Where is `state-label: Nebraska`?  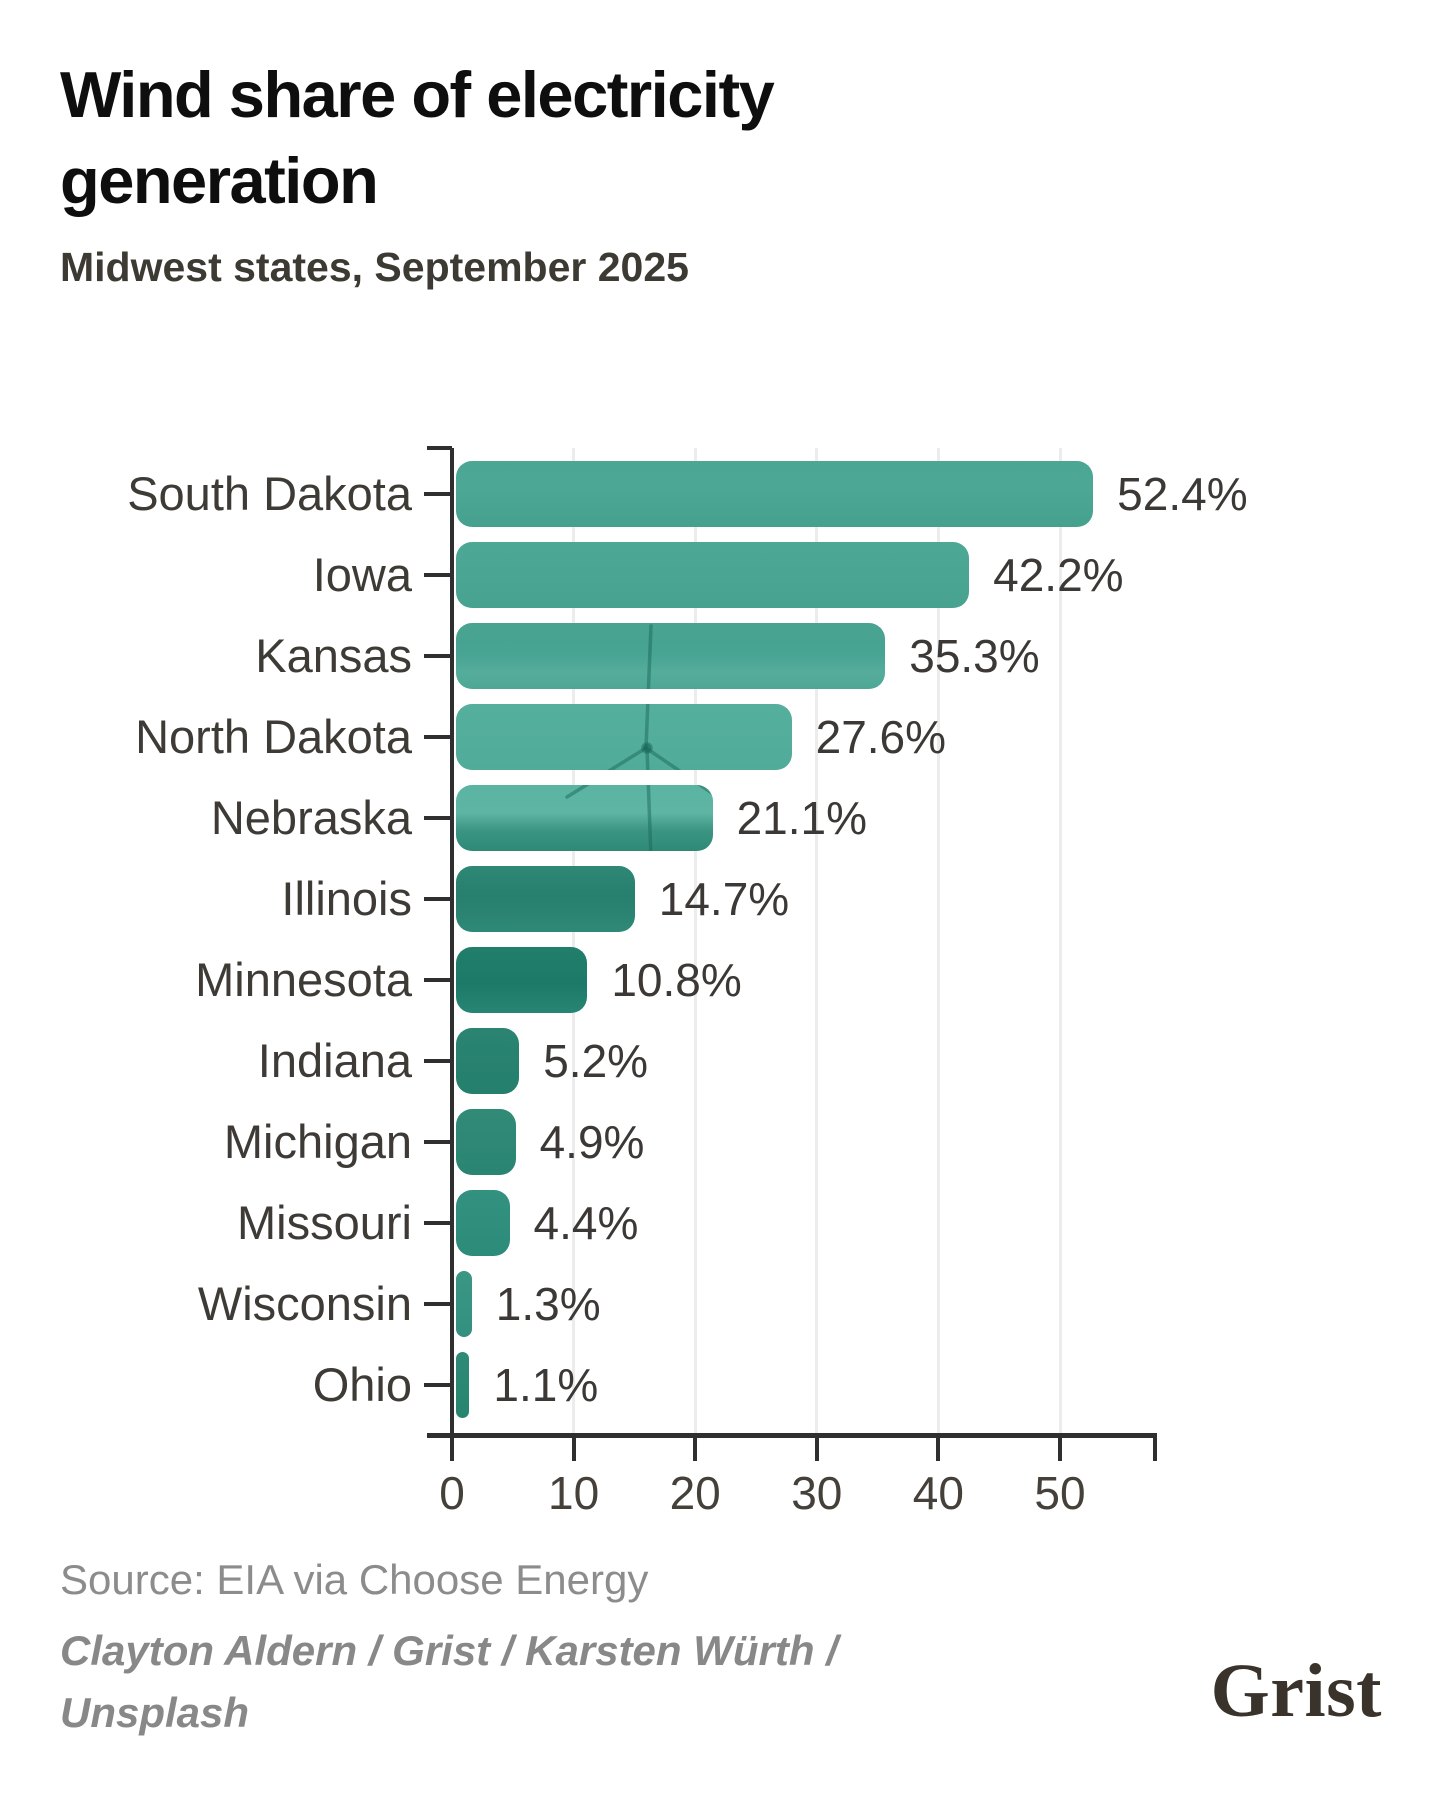 state-label: Nebraska is located at coordinates (311, 817).